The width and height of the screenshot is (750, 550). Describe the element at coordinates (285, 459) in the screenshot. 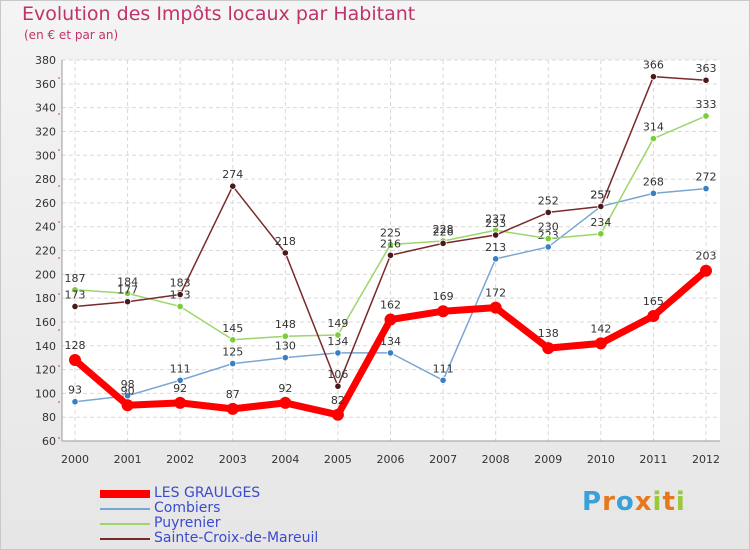

I see `x-tick-label: 2004` at that location.